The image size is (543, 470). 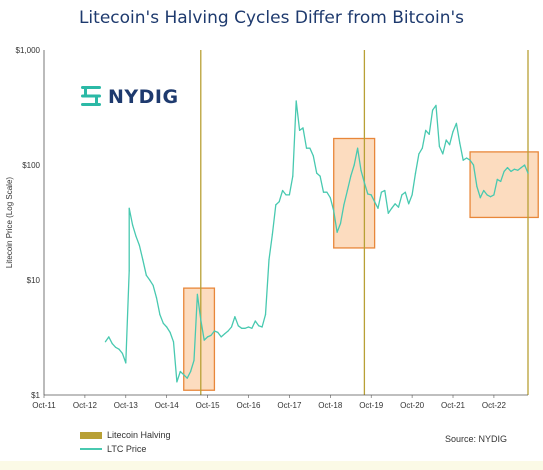 I want to click on x-tick-label: Oct-16, so click(x=248, y=405).